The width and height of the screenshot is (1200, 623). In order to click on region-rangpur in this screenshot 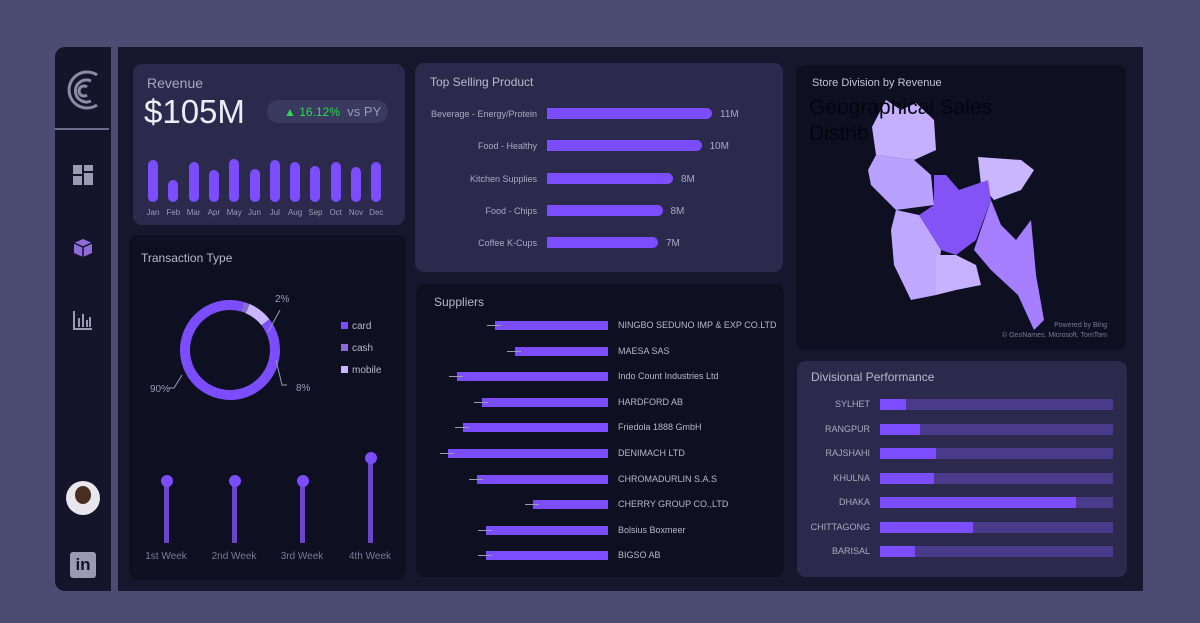, I will do `click(904, 130)`.